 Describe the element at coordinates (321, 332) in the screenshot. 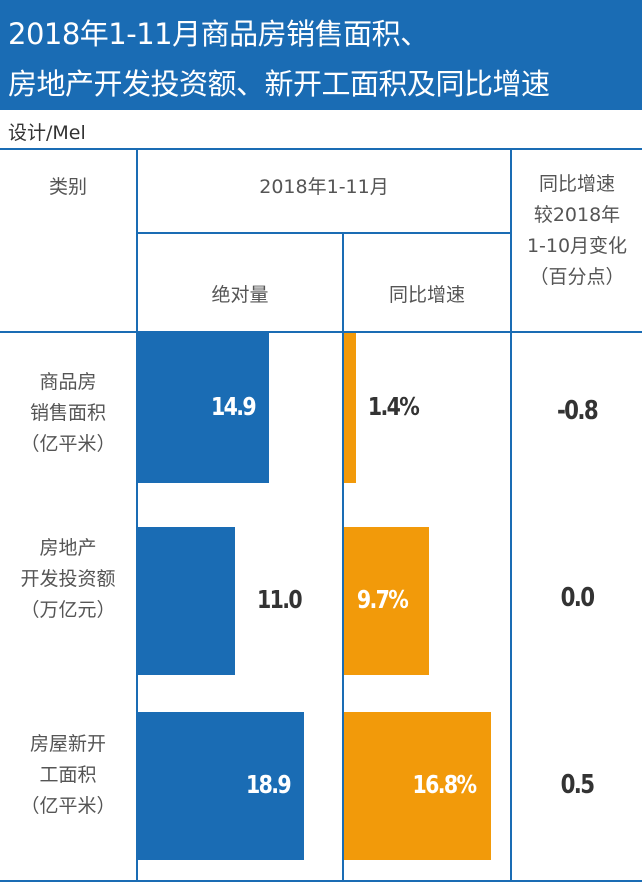

I see `header-bottom-rule` at that location.